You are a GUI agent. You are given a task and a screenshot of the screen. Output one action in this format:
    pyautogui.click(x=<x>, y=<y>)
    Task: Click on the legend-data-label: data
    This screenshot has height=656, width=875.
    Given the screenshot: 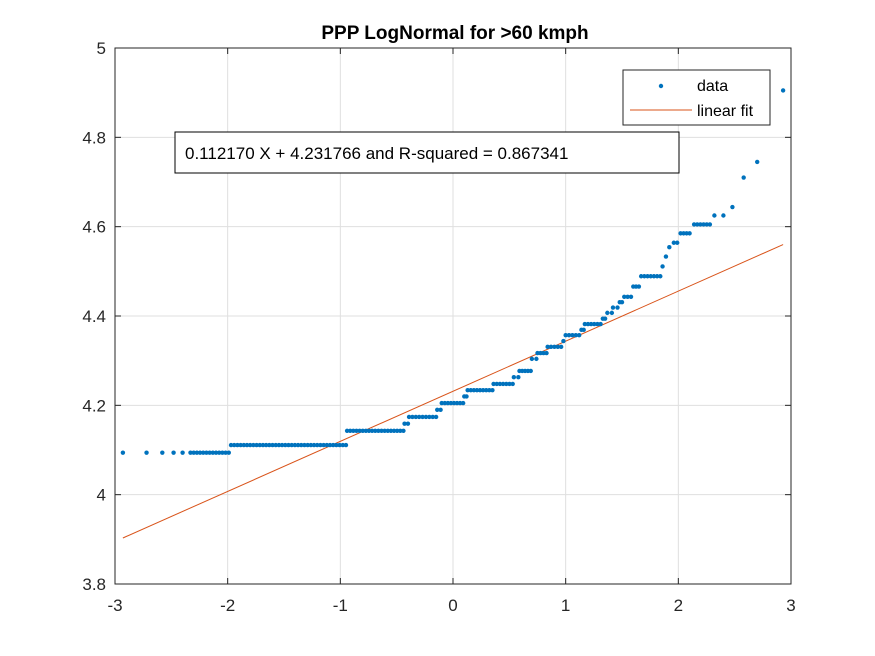 What is the action you would take?
    pyautogui.click(x=712, y=86)
    